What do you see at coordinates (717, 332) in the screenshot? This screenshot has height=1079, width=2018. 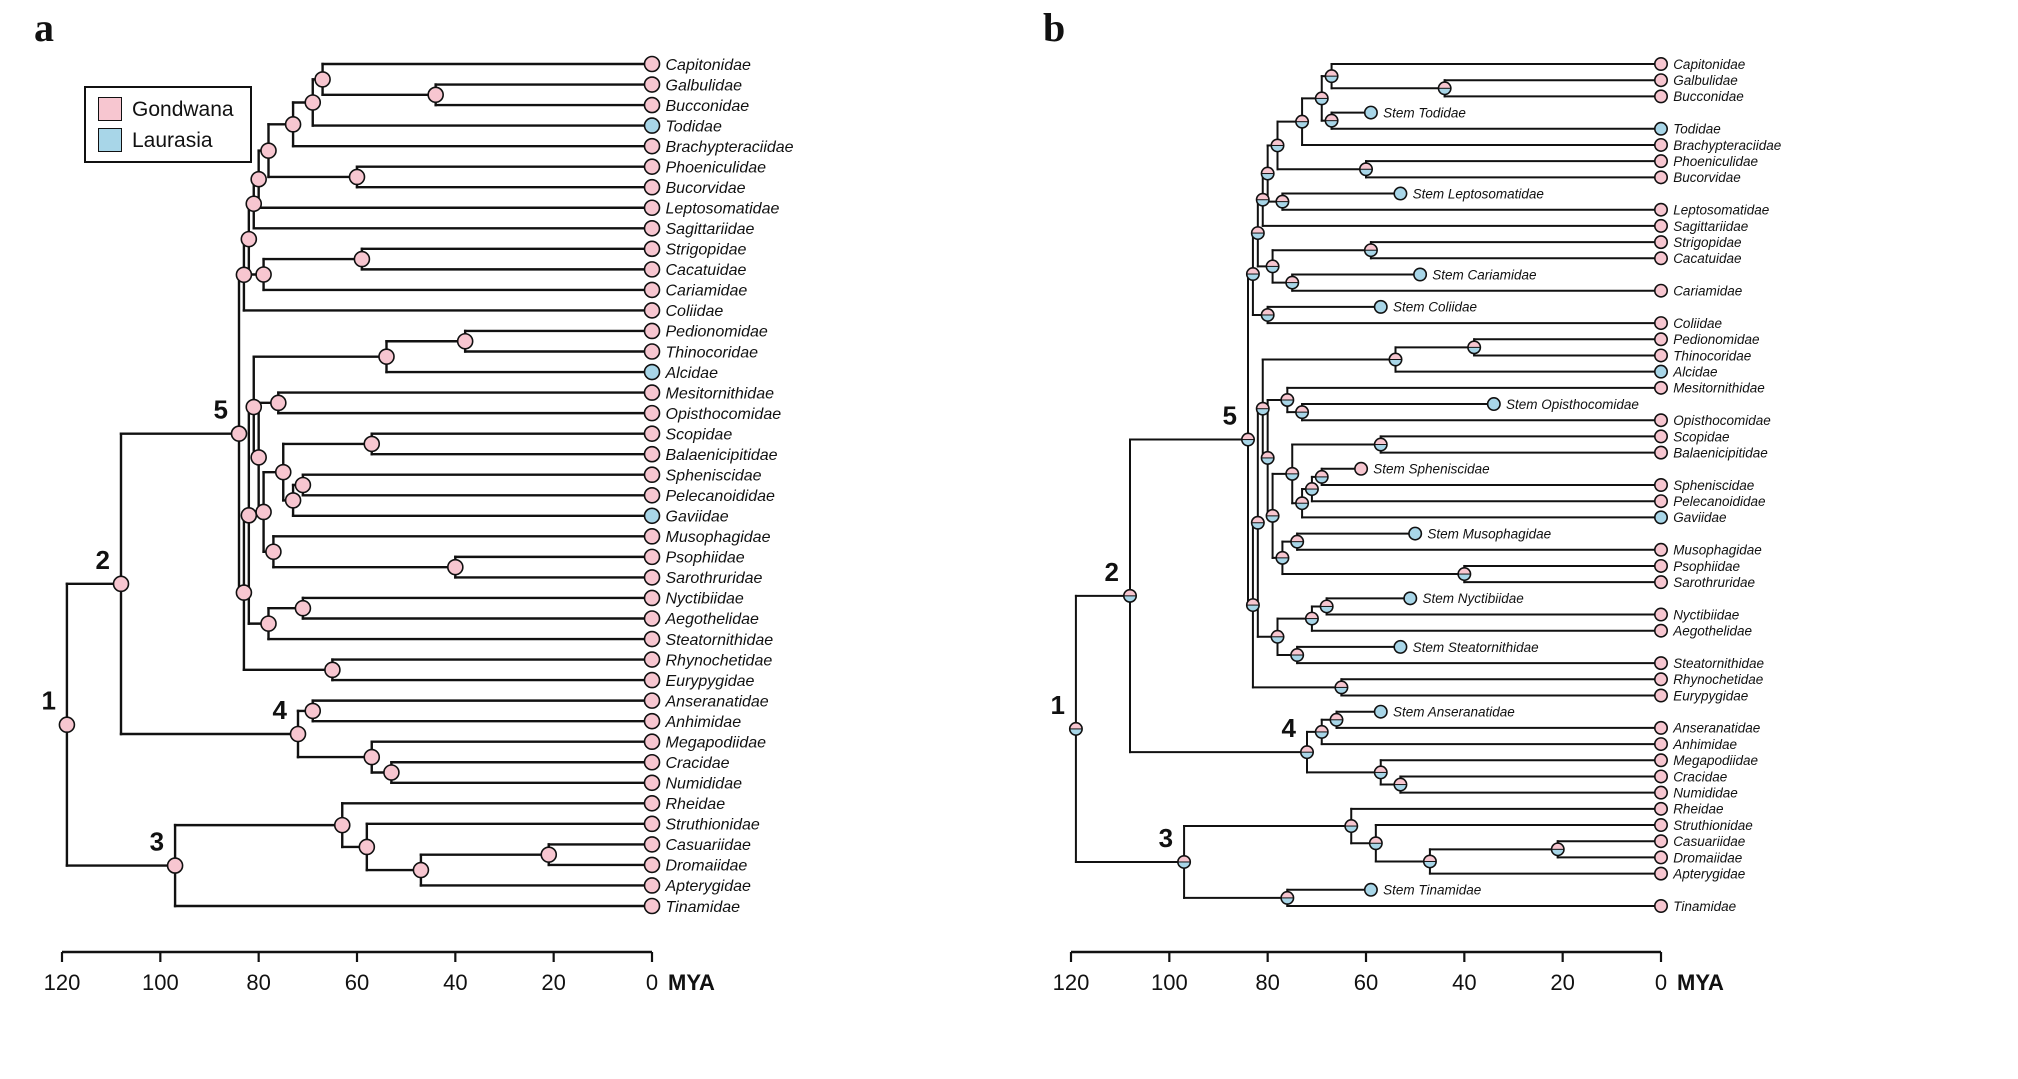 I see `tip-label: Pedionomidae` at bounding box center [717, 332].